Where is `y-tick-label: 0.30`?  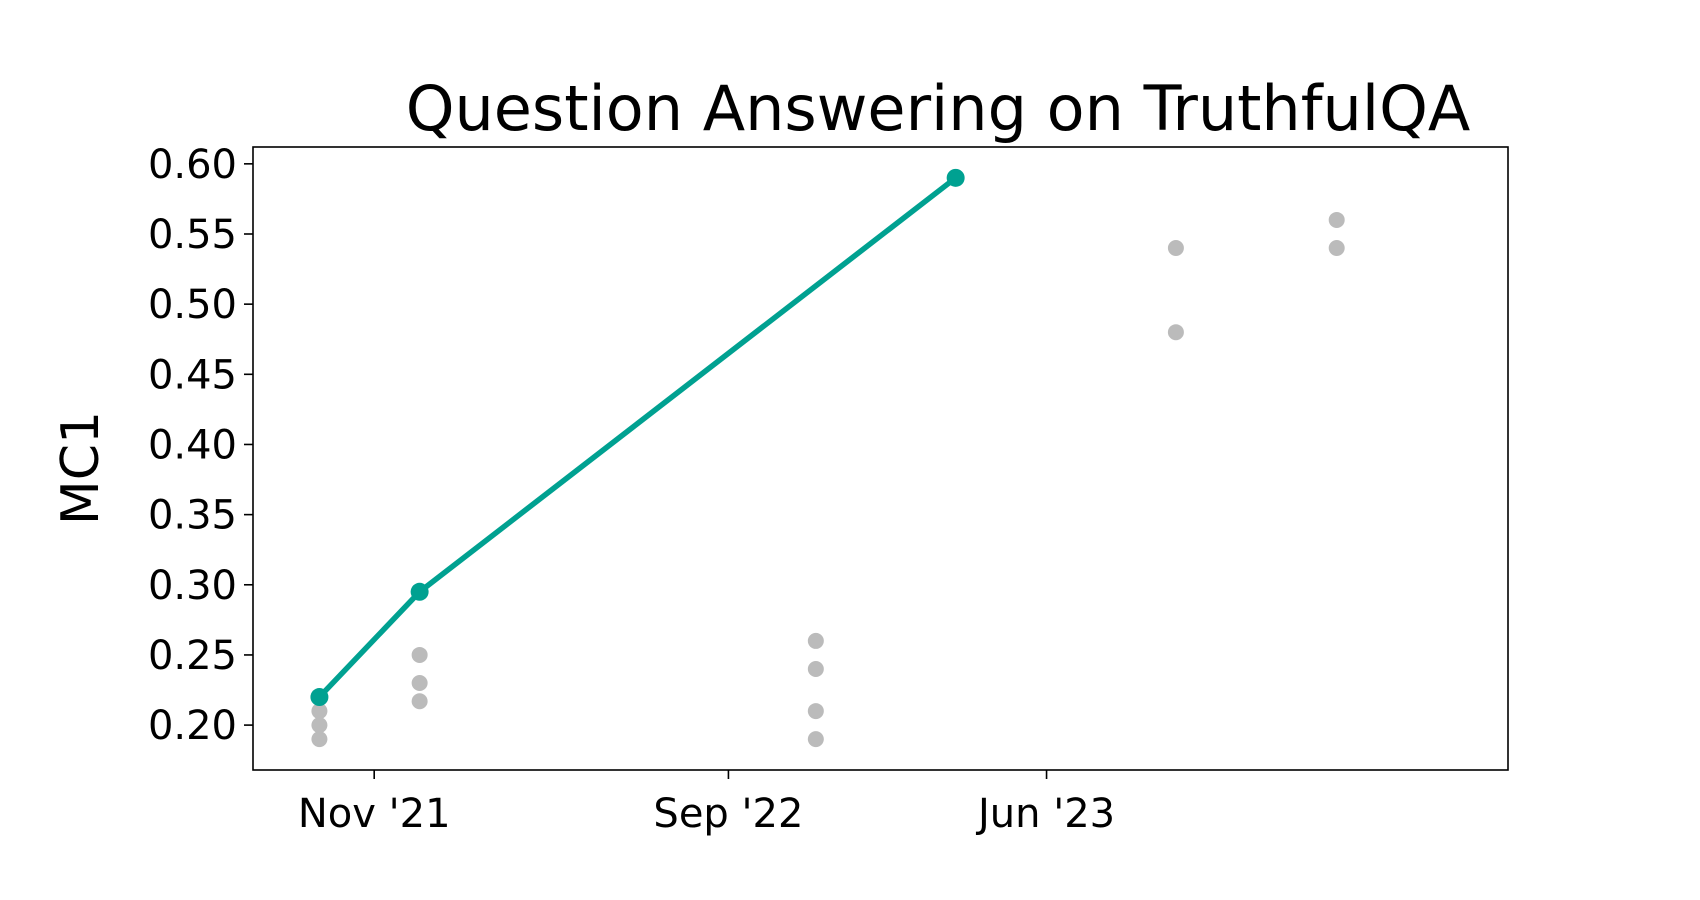 y-tick-label: 0.30 is located at coordinates (192, 586).